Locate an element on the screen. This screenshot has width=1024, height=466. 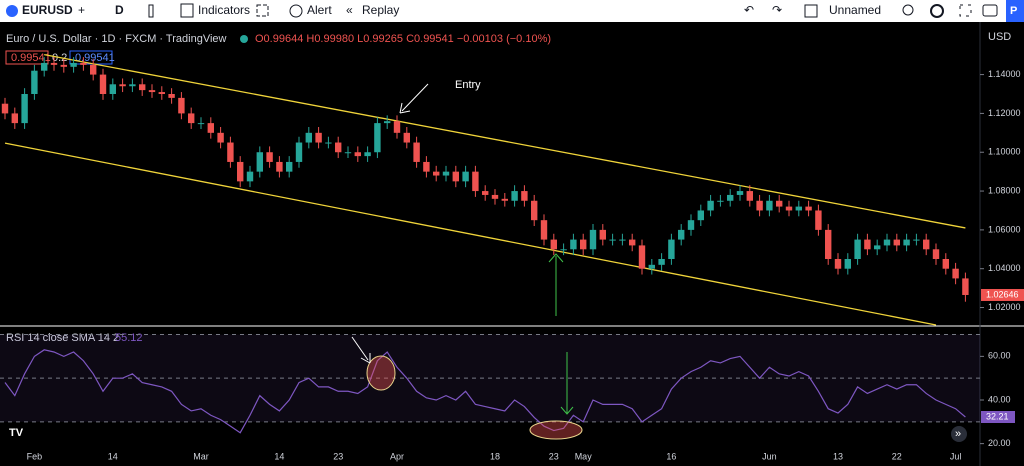
publish-button is located at coordinates (1015, 11).